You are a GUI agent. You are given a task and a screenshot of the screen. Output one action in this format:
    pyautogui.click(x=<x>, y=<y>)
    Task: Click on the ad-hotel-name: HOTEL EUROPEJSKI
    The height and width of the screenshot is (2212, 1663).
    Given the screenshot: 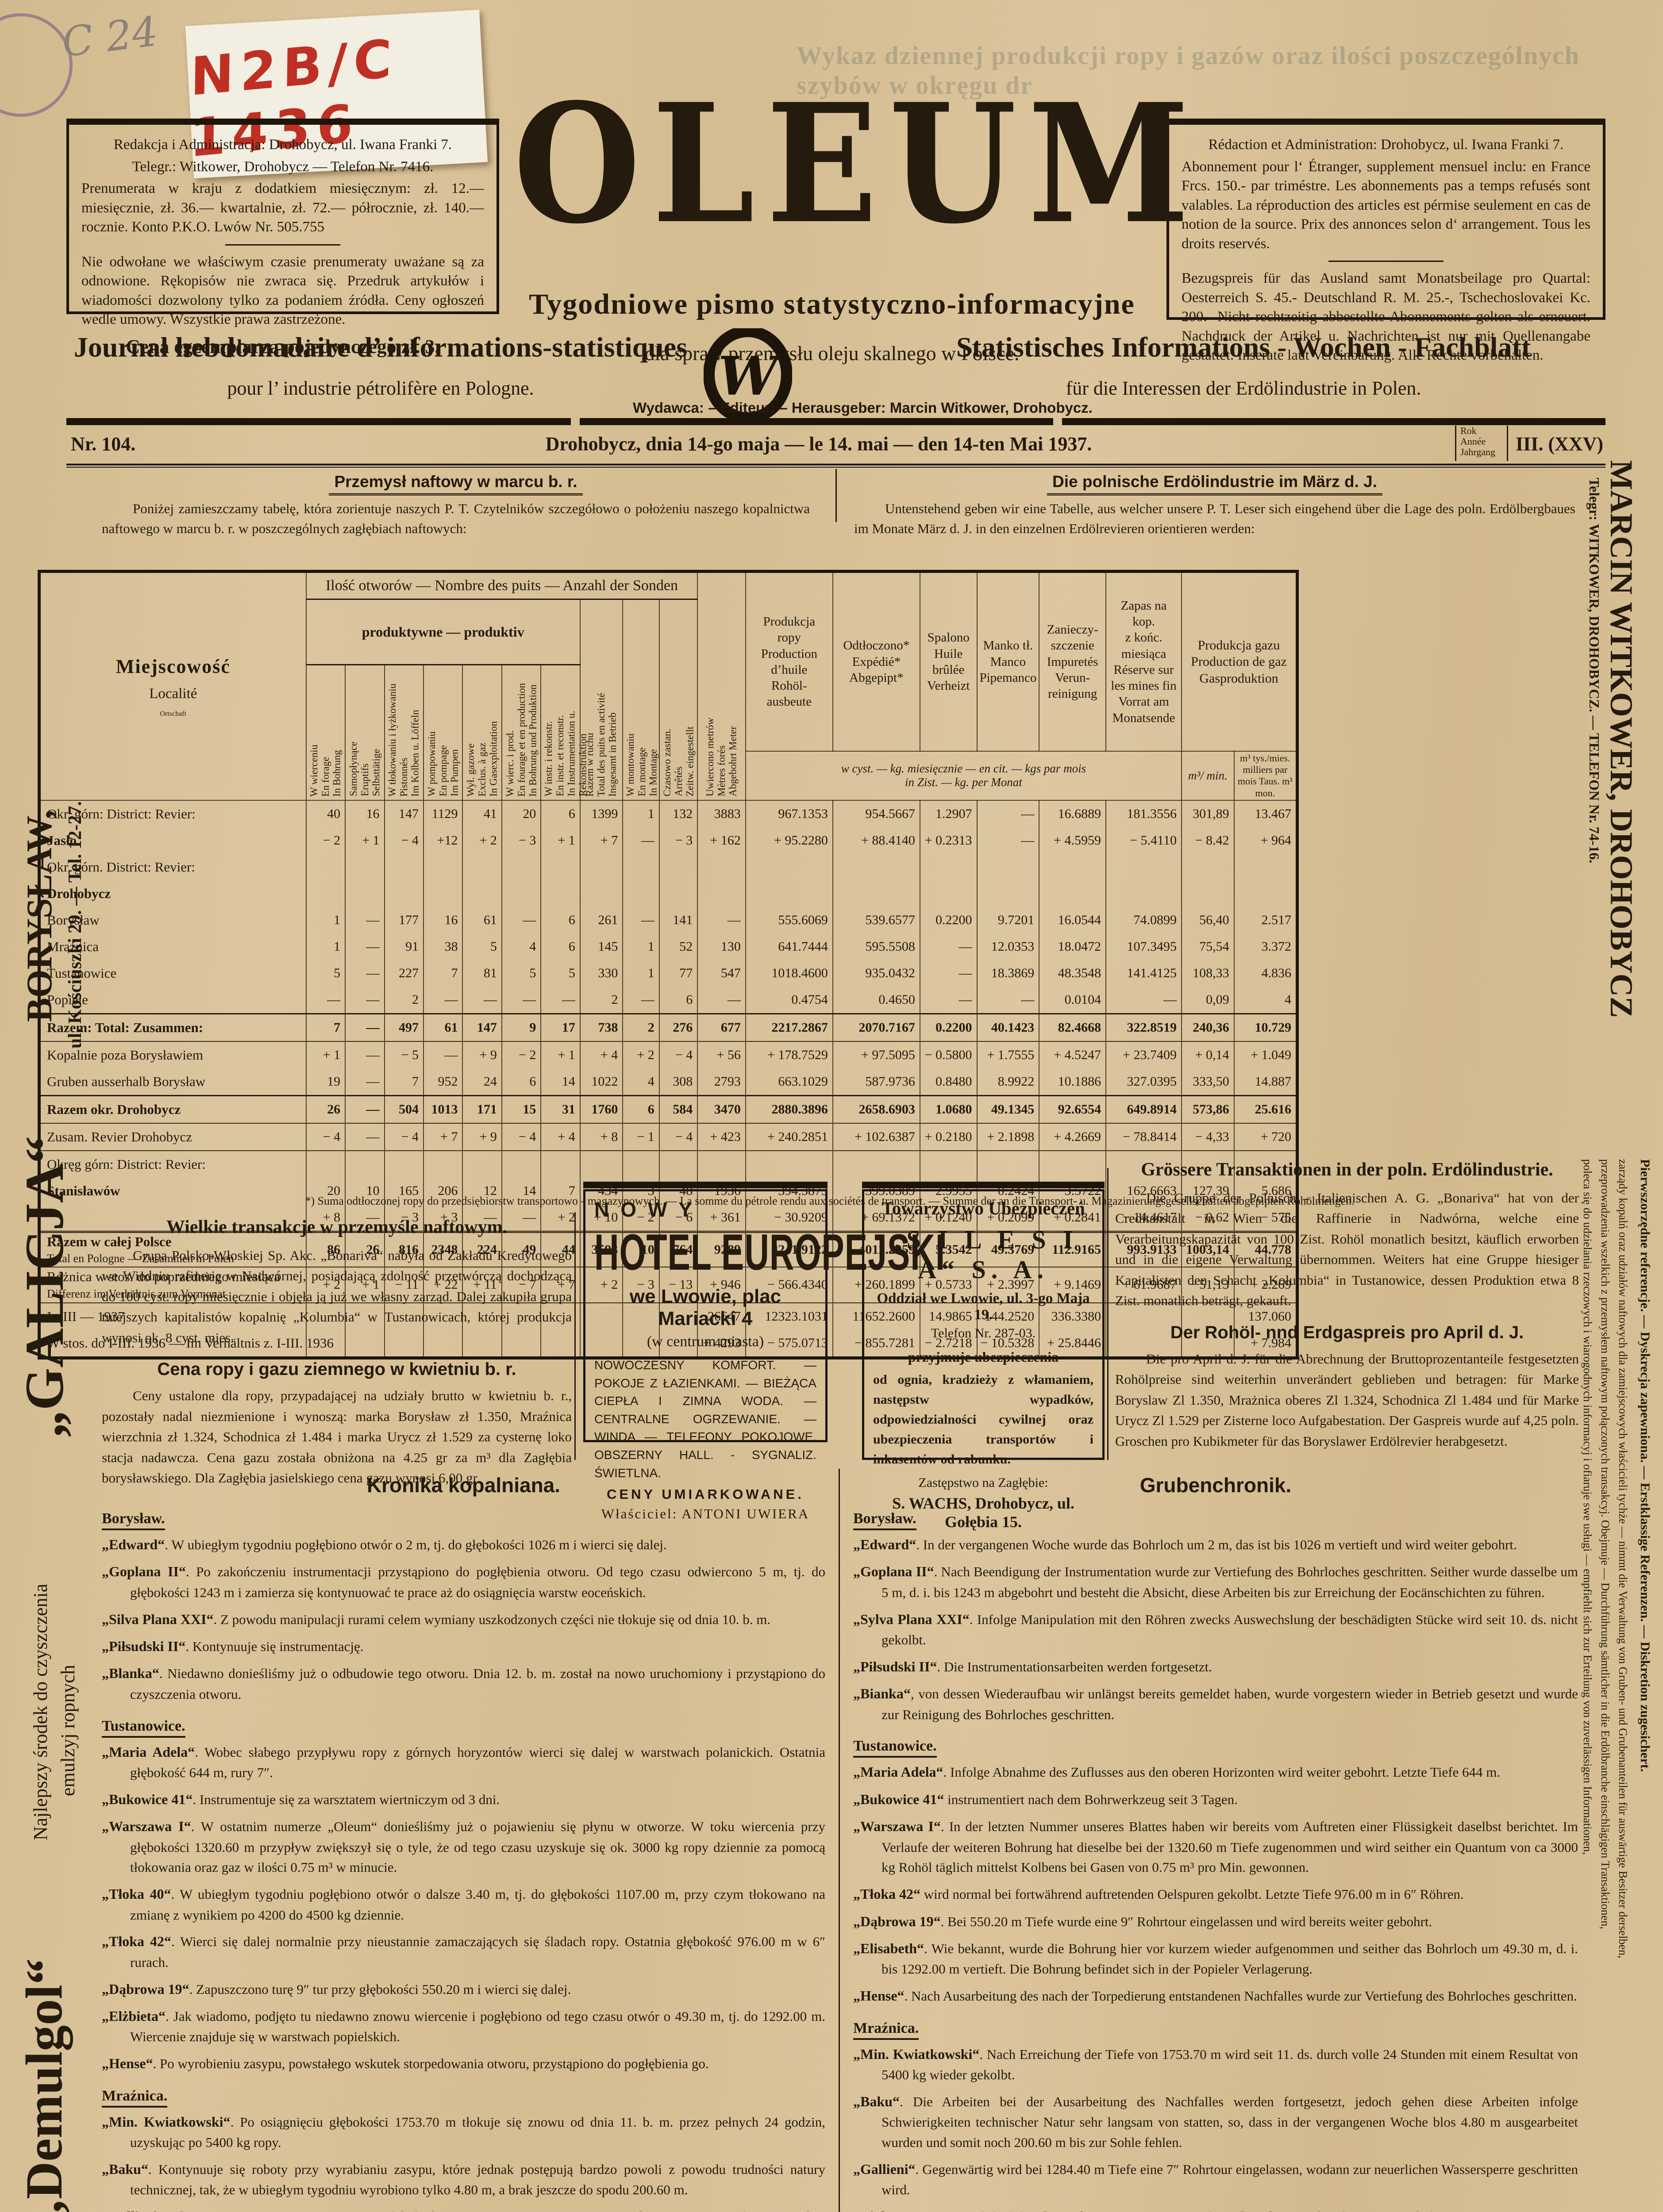 What is the action you would take?
    pyautogui.click(x=770, y=1253)
    